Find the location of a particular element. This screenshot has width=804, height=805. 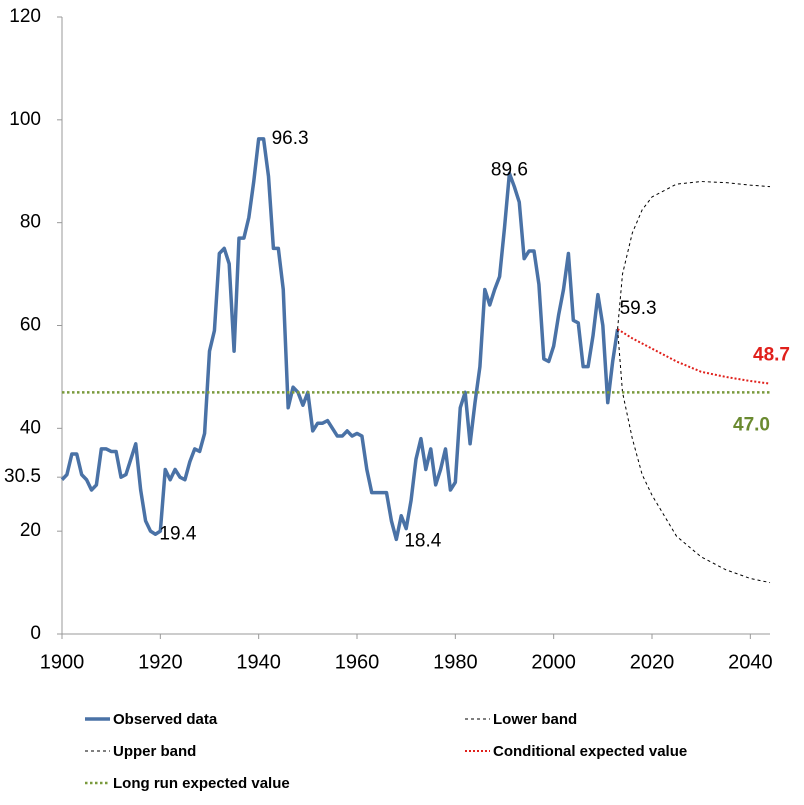

y-tick-label: 0 is located at coordinates (35, 633).